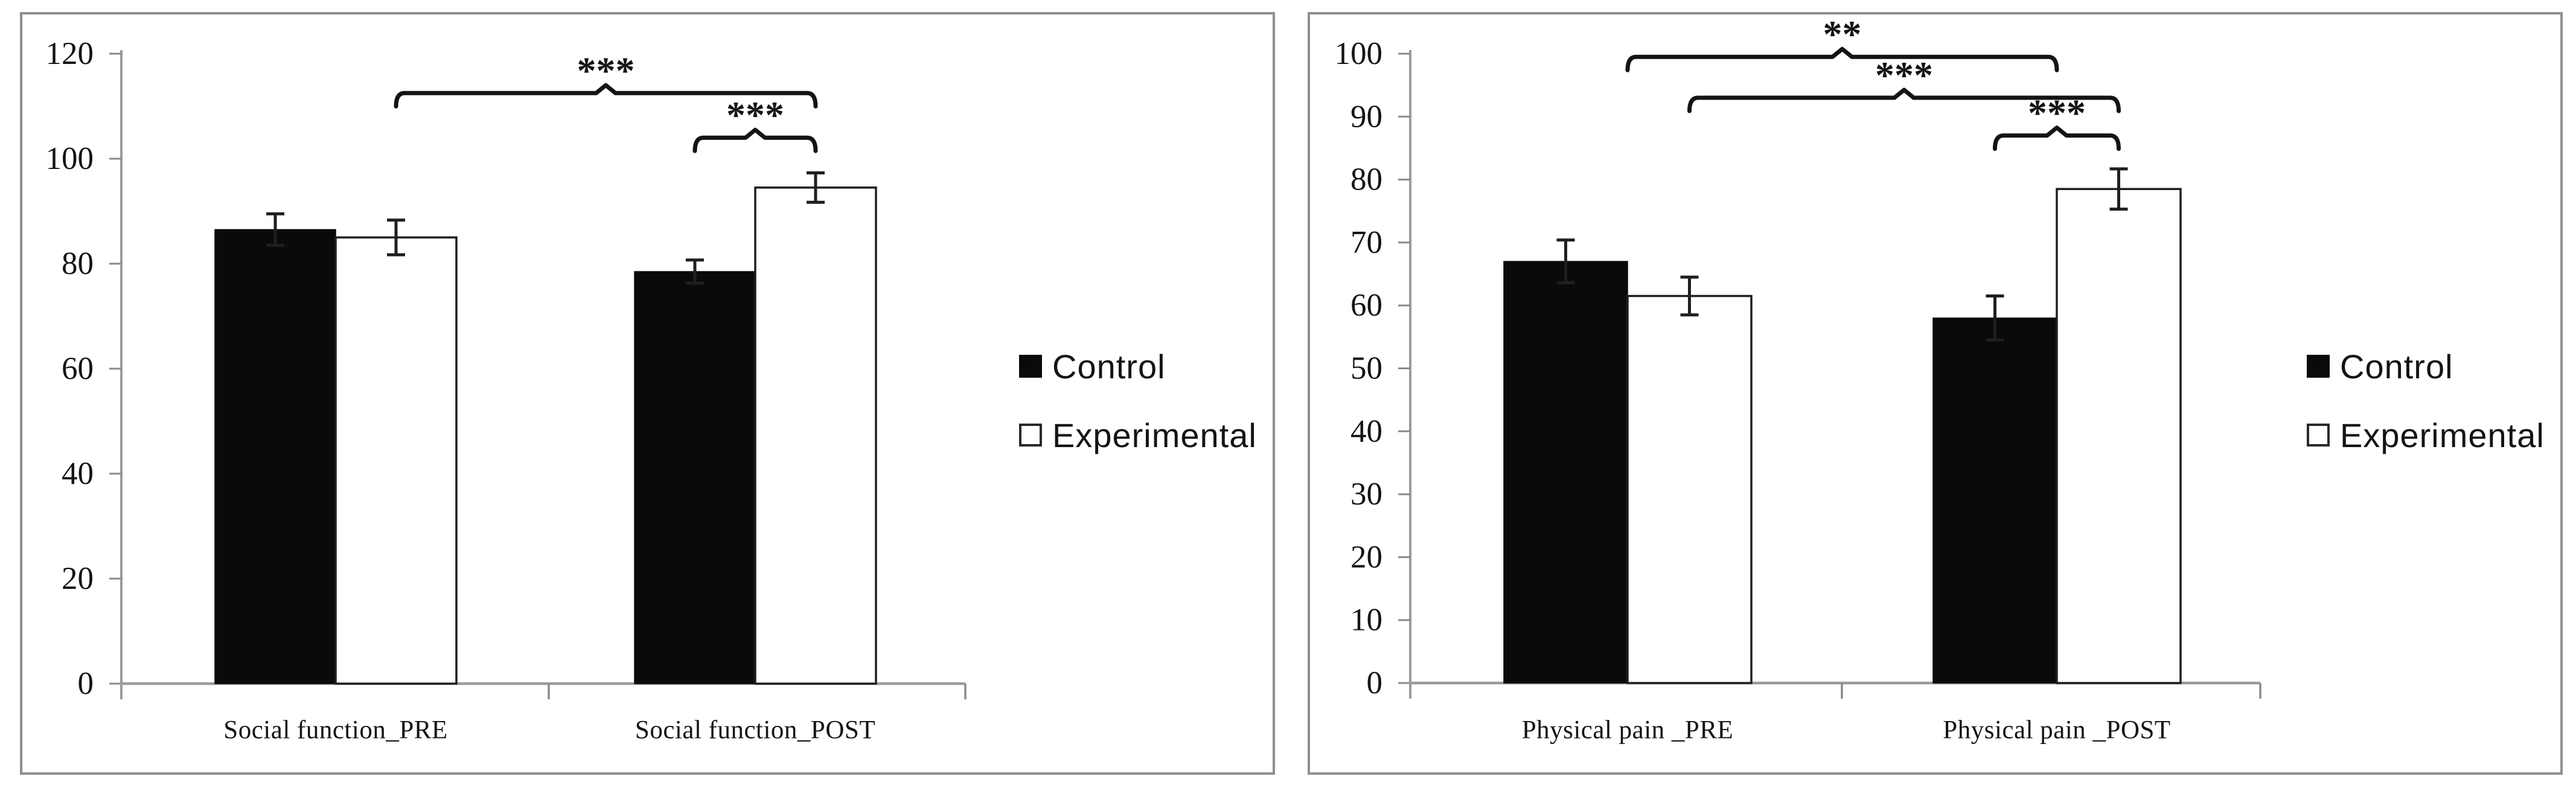 This screenshot has height=785, width=2576. What do you see at coordinates (755, 730) in the screenshot?
I see `category-label-social-function-1: Social function_POST` at bounding box center [755, 730].